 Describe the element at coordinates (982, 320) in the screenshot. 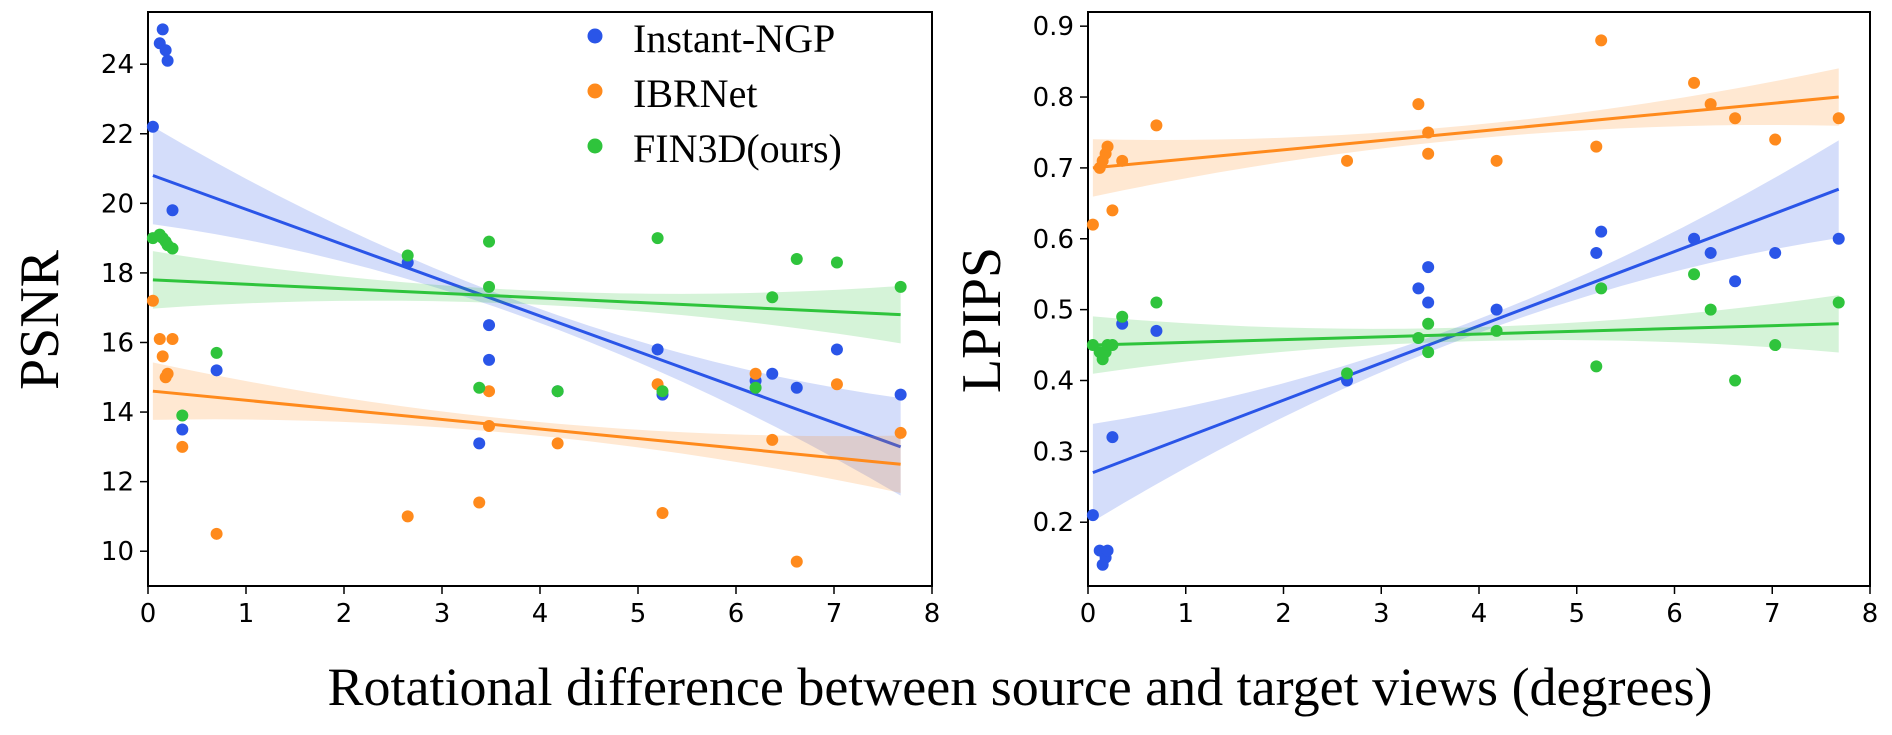

I see `lpips-y-axis-label: LPIPS` at that location.